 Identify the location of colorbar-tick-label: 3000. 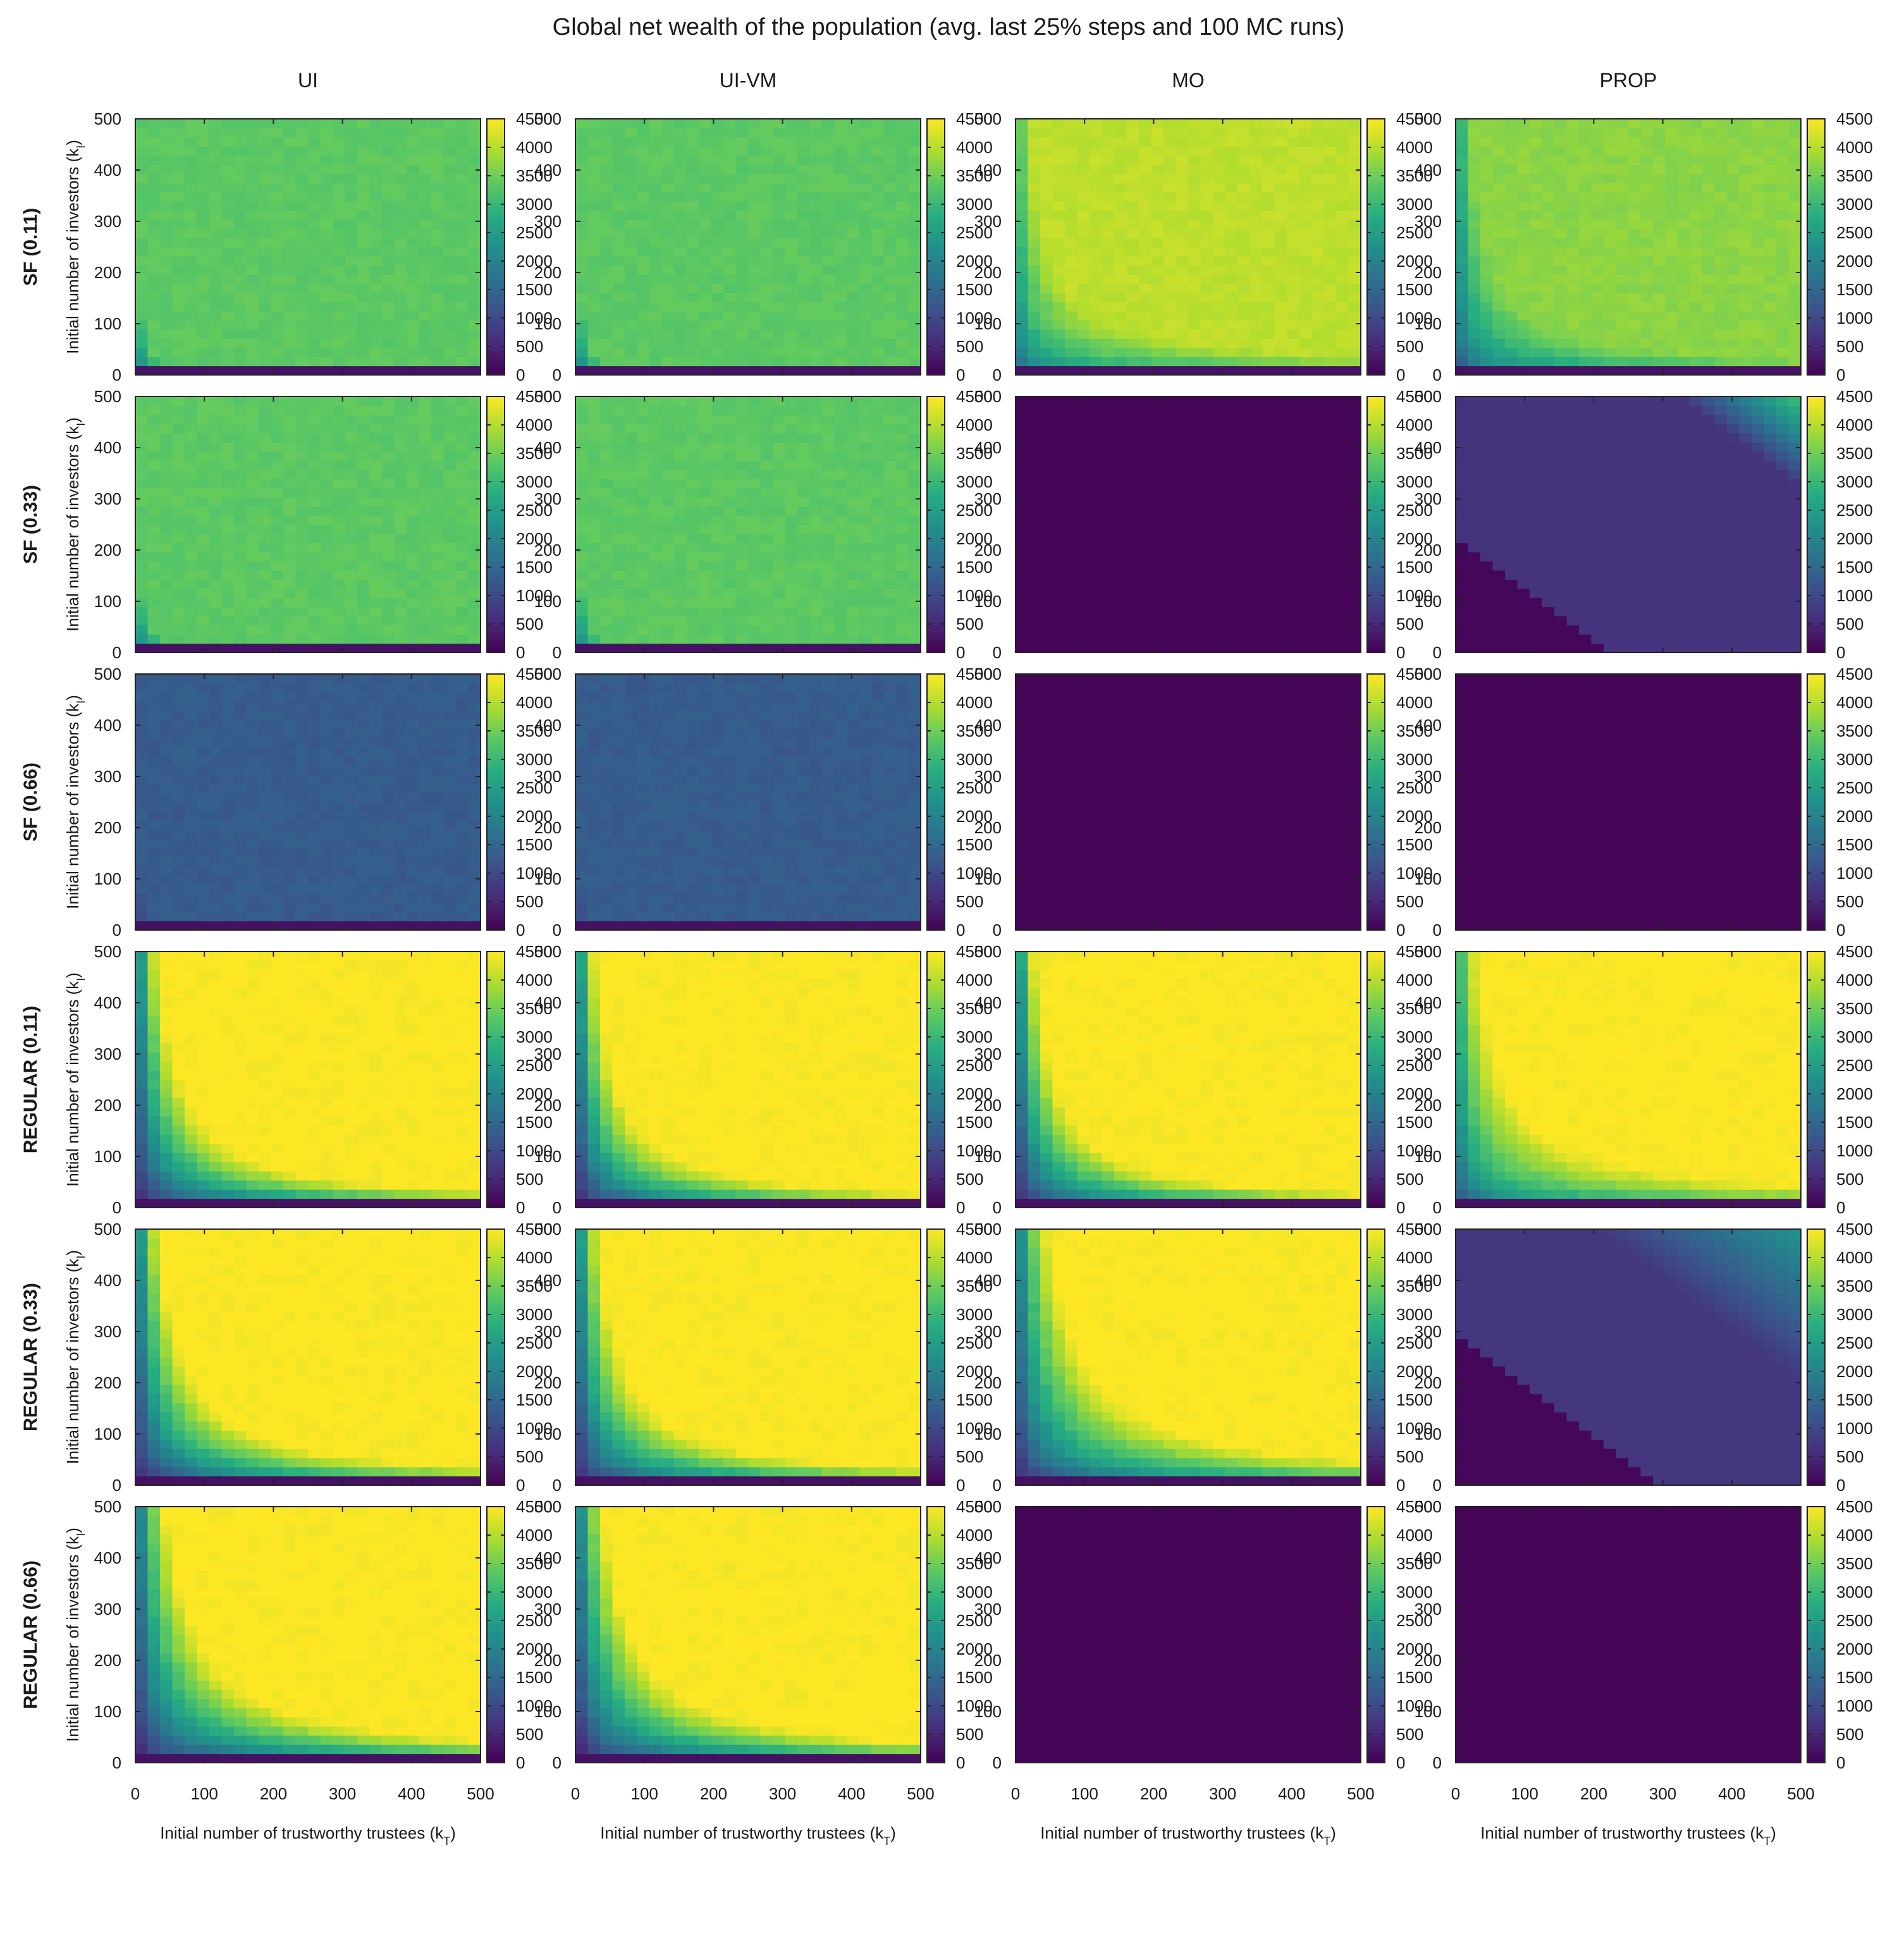
(1854, 204).